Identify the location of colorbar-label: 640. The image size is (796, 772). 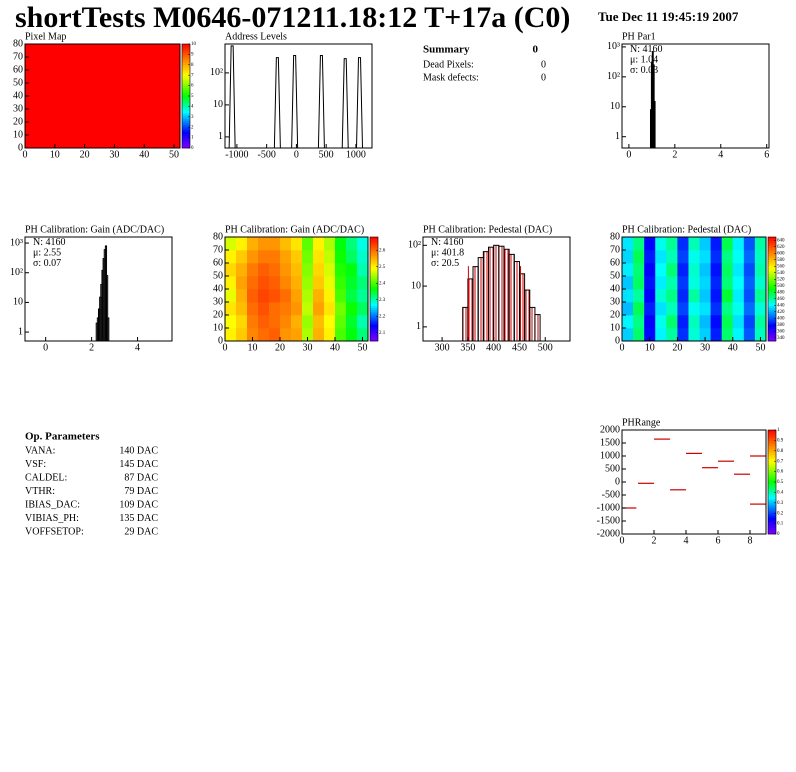
(781, 240).